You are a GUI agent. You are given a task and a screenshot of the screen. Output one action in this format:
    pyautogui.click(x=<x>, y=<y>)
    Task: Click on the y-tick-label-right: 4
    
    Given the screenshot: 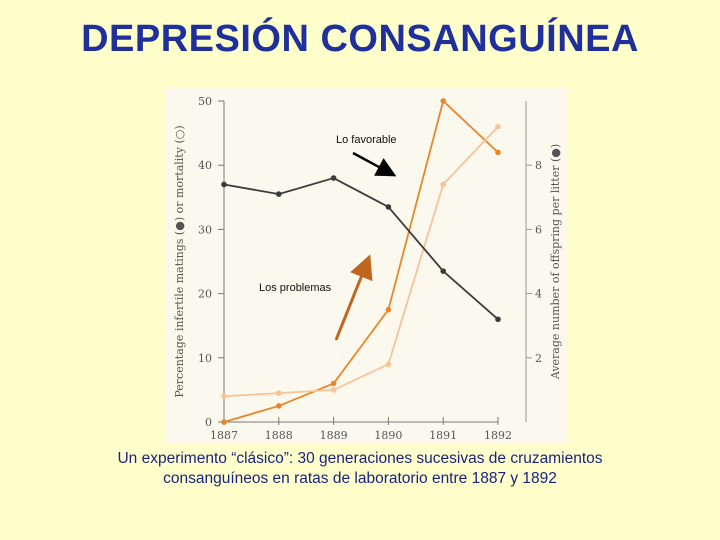 What is the action you would take?
    pyautogui.click(x=538, y=294)
    